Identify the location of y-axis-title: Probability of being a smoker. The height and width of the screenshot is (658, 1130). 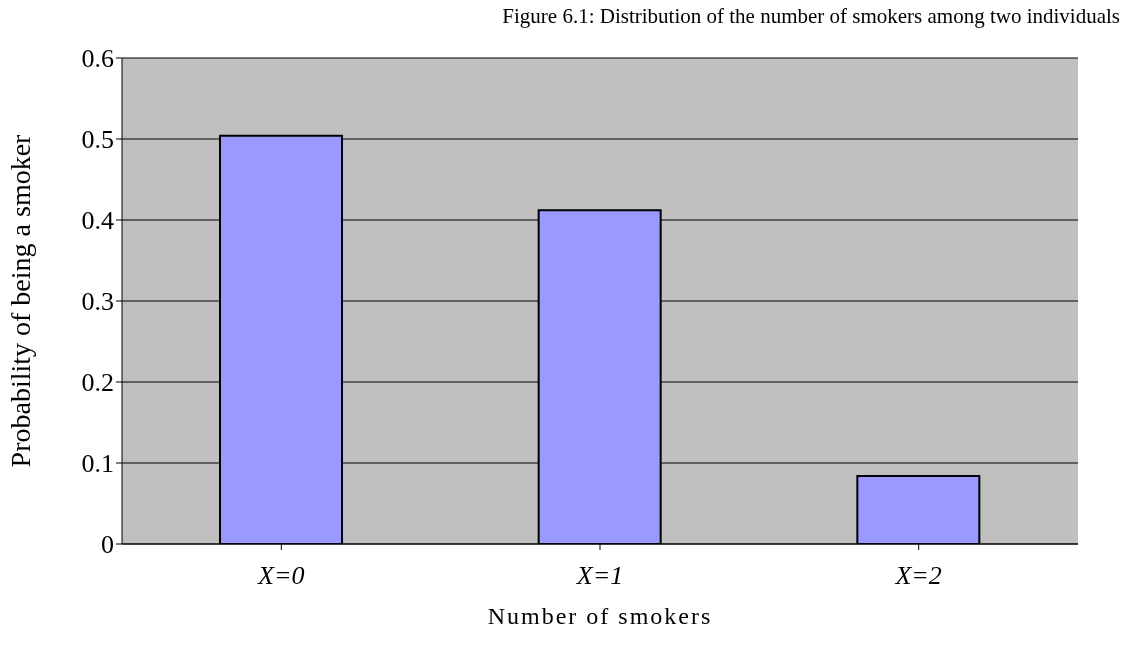
(20, 300).